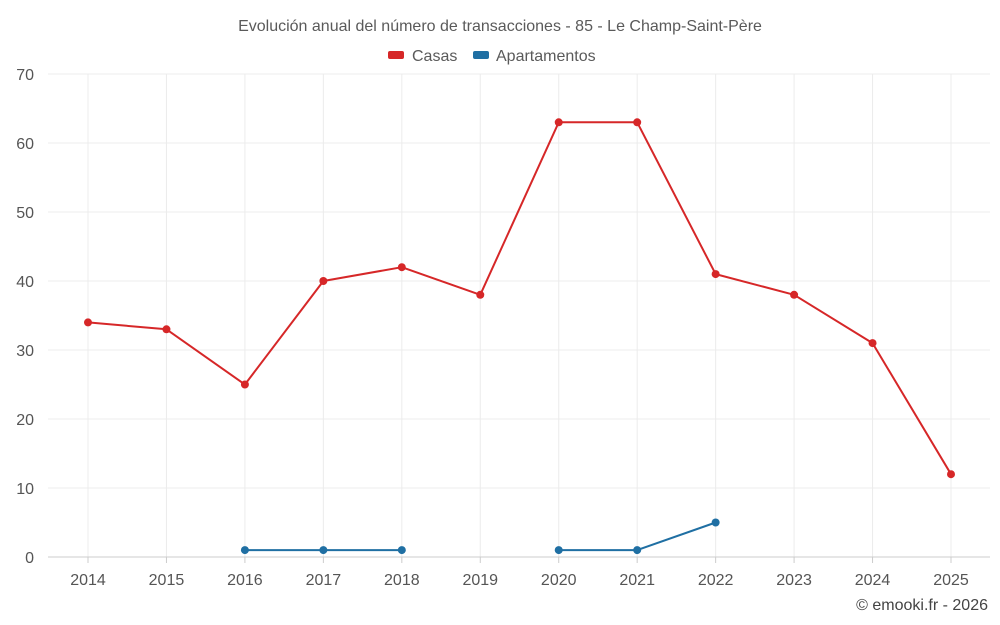 This screenshot has width=1000, height=625. What do you see at coordinates (324, 580) in the screenshot?
I see `x-tick-label: 2017` at bounding box center [324, 580].